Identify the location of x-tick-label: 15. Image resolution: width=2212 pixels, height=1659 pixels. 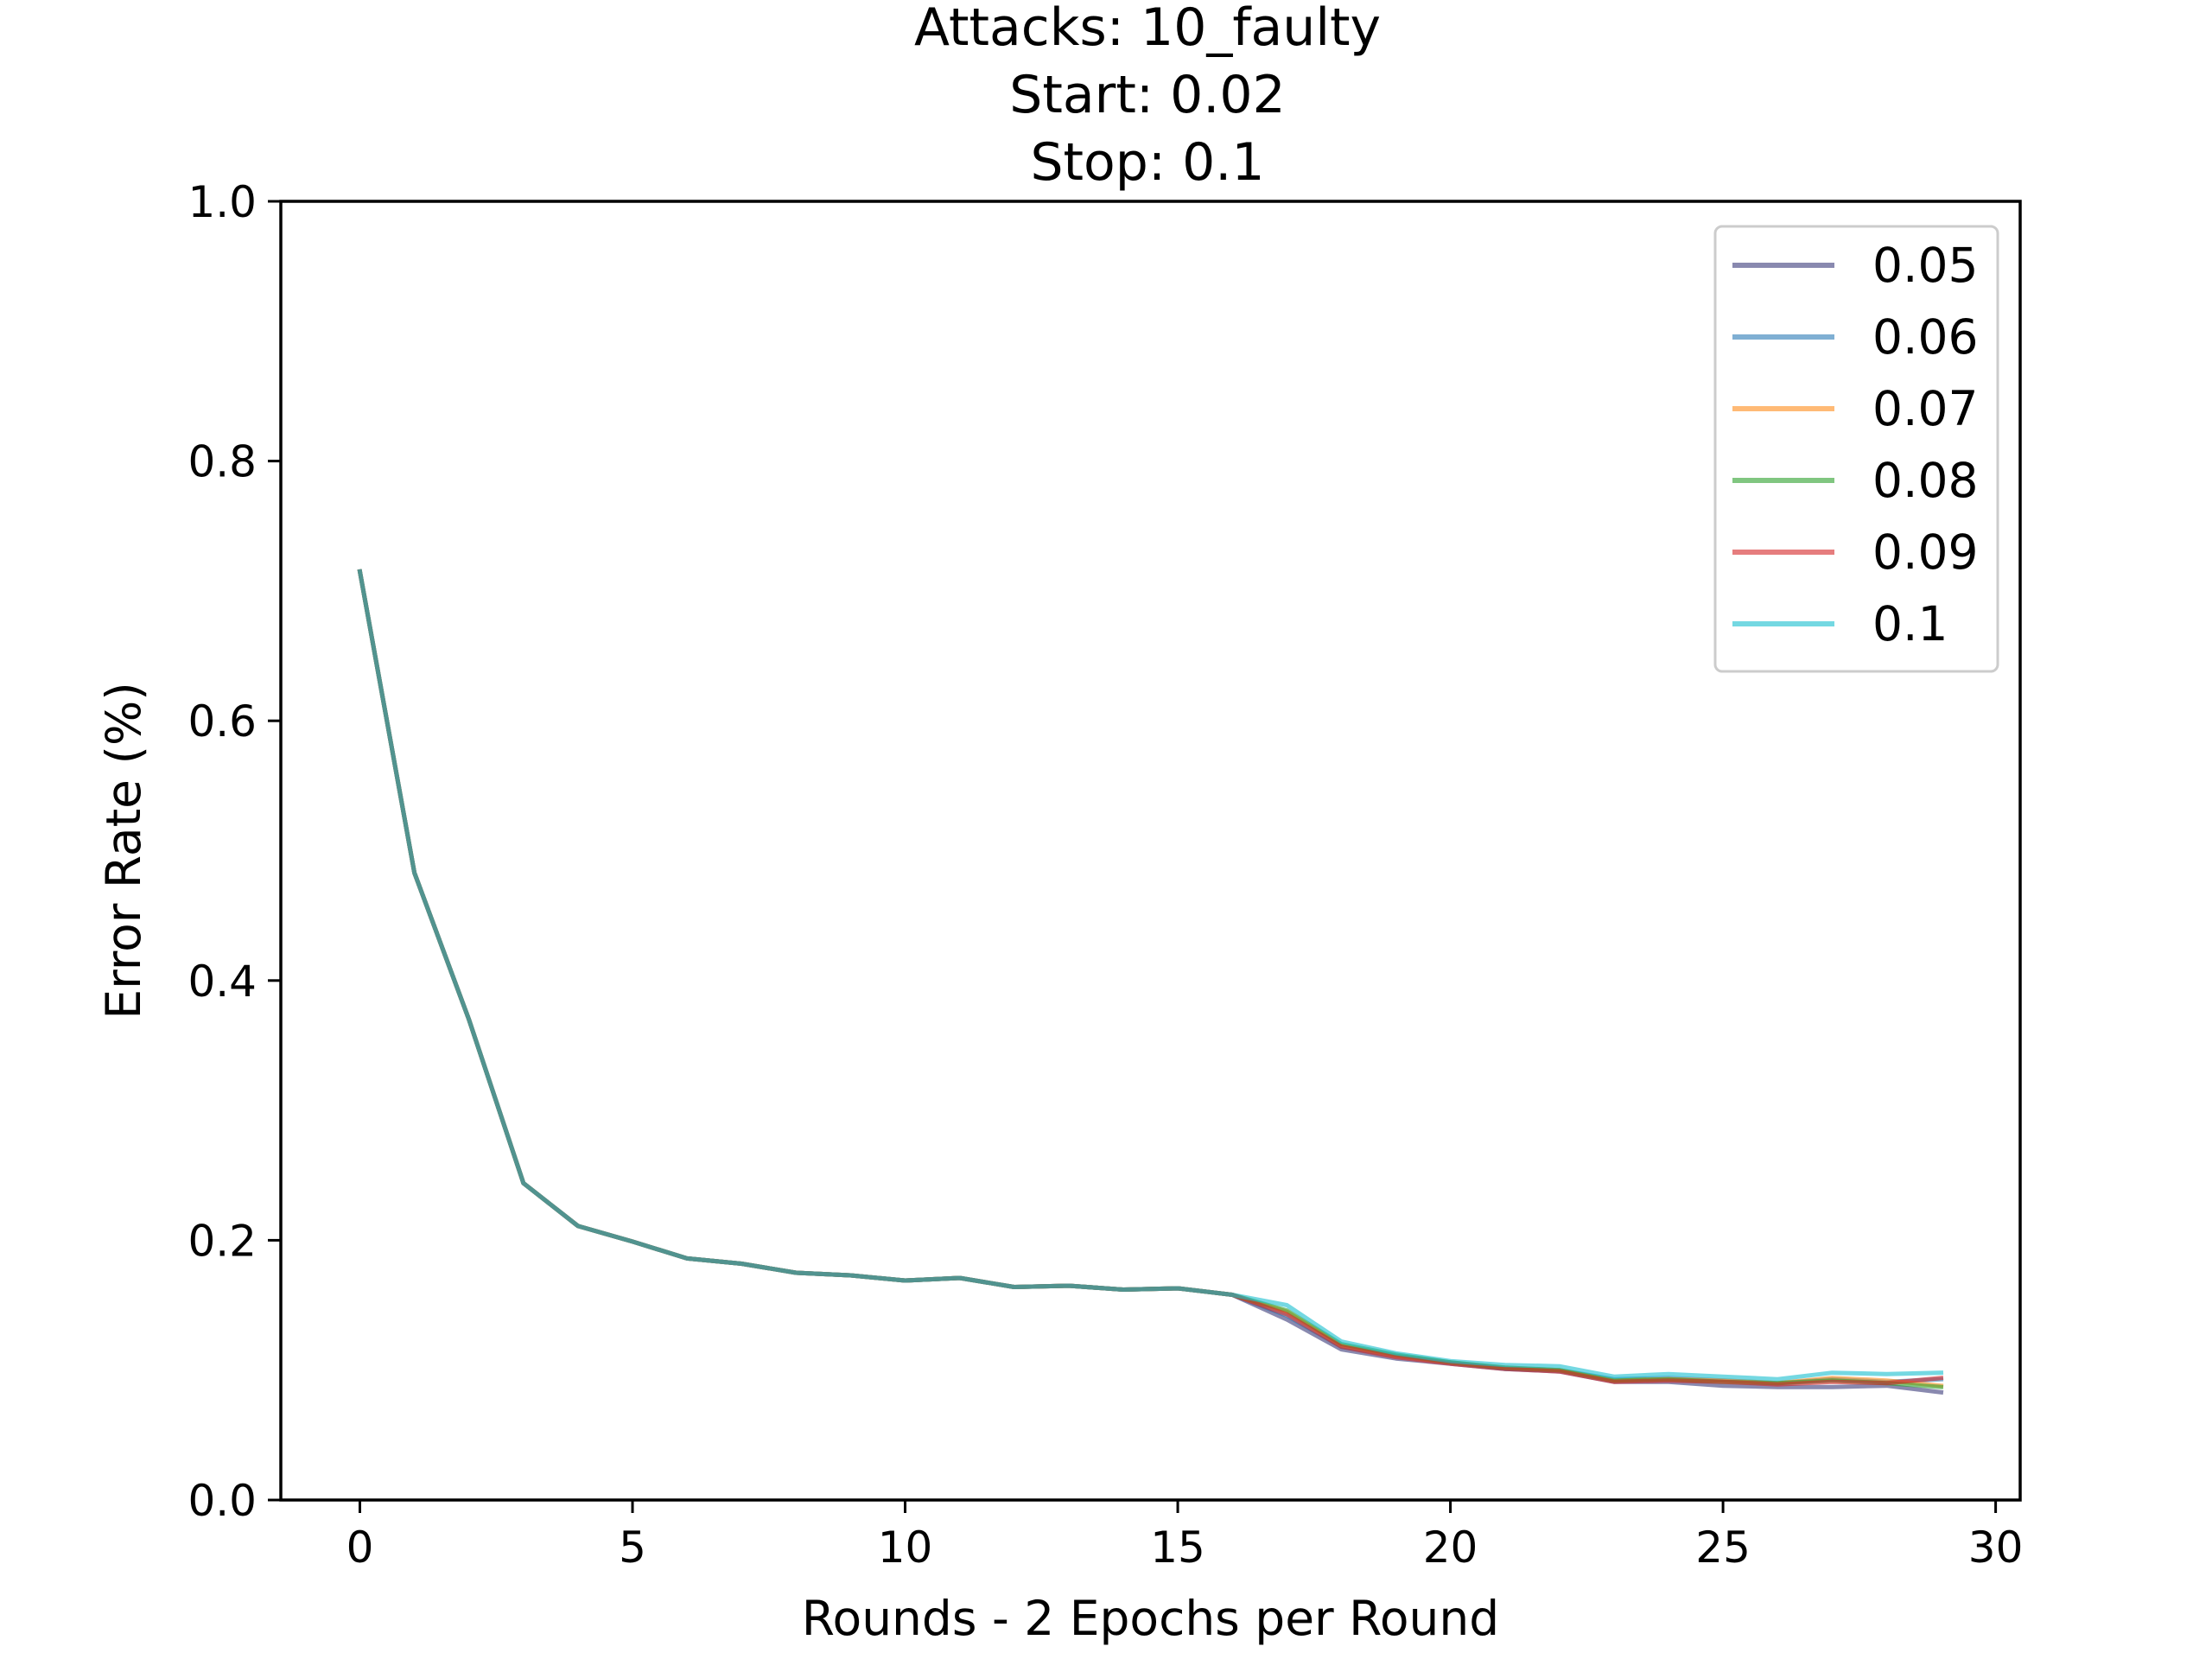
(1177, 1547).